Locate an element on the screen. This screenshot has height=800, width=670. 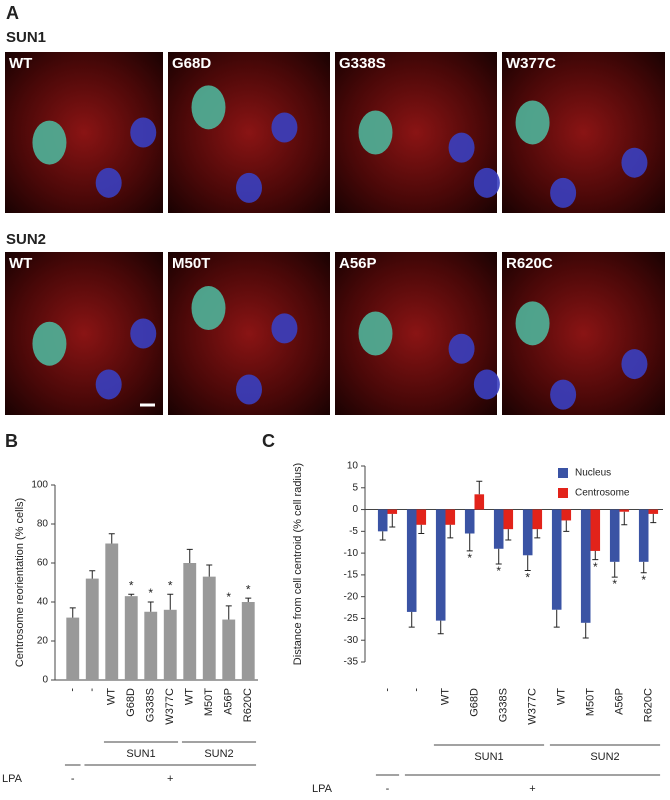
y-tick-label: -25 is located at coordinates (351, 618).